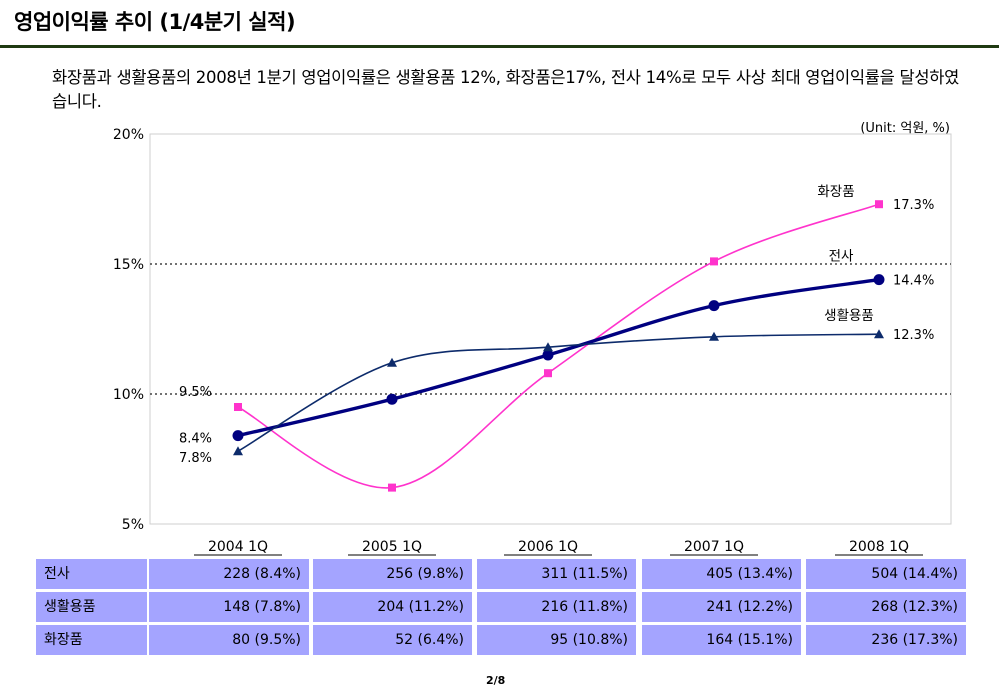 Image resolution: width=999 pixels, height=694 pixels. What do you see at coordinates (721, 574) in the screenshot?
I see `table-cell: 405 (13.4%)` at bounding box center [721, 574].